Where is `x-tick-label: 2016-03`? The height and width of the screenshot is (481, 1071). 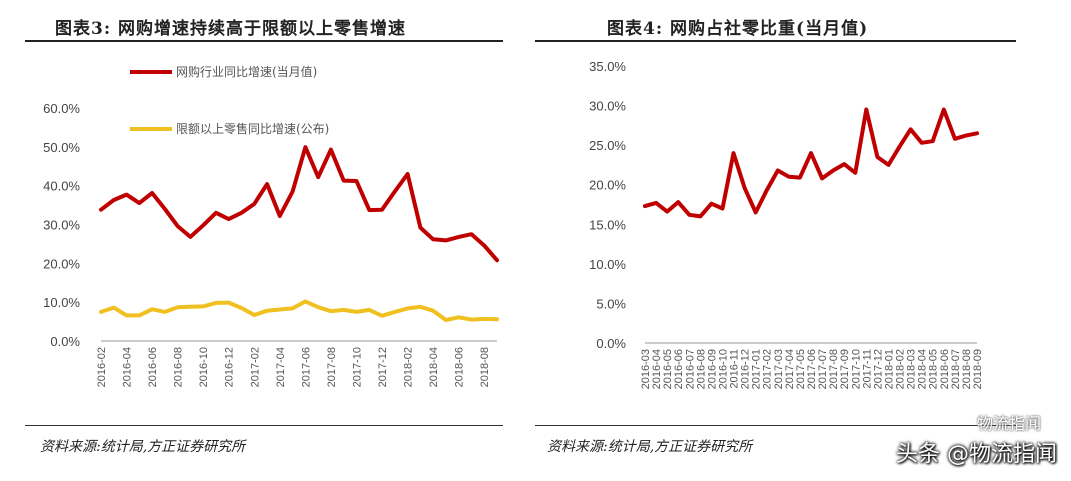
x-tick-label: 2016-03 is located at coordinates (646, 369).